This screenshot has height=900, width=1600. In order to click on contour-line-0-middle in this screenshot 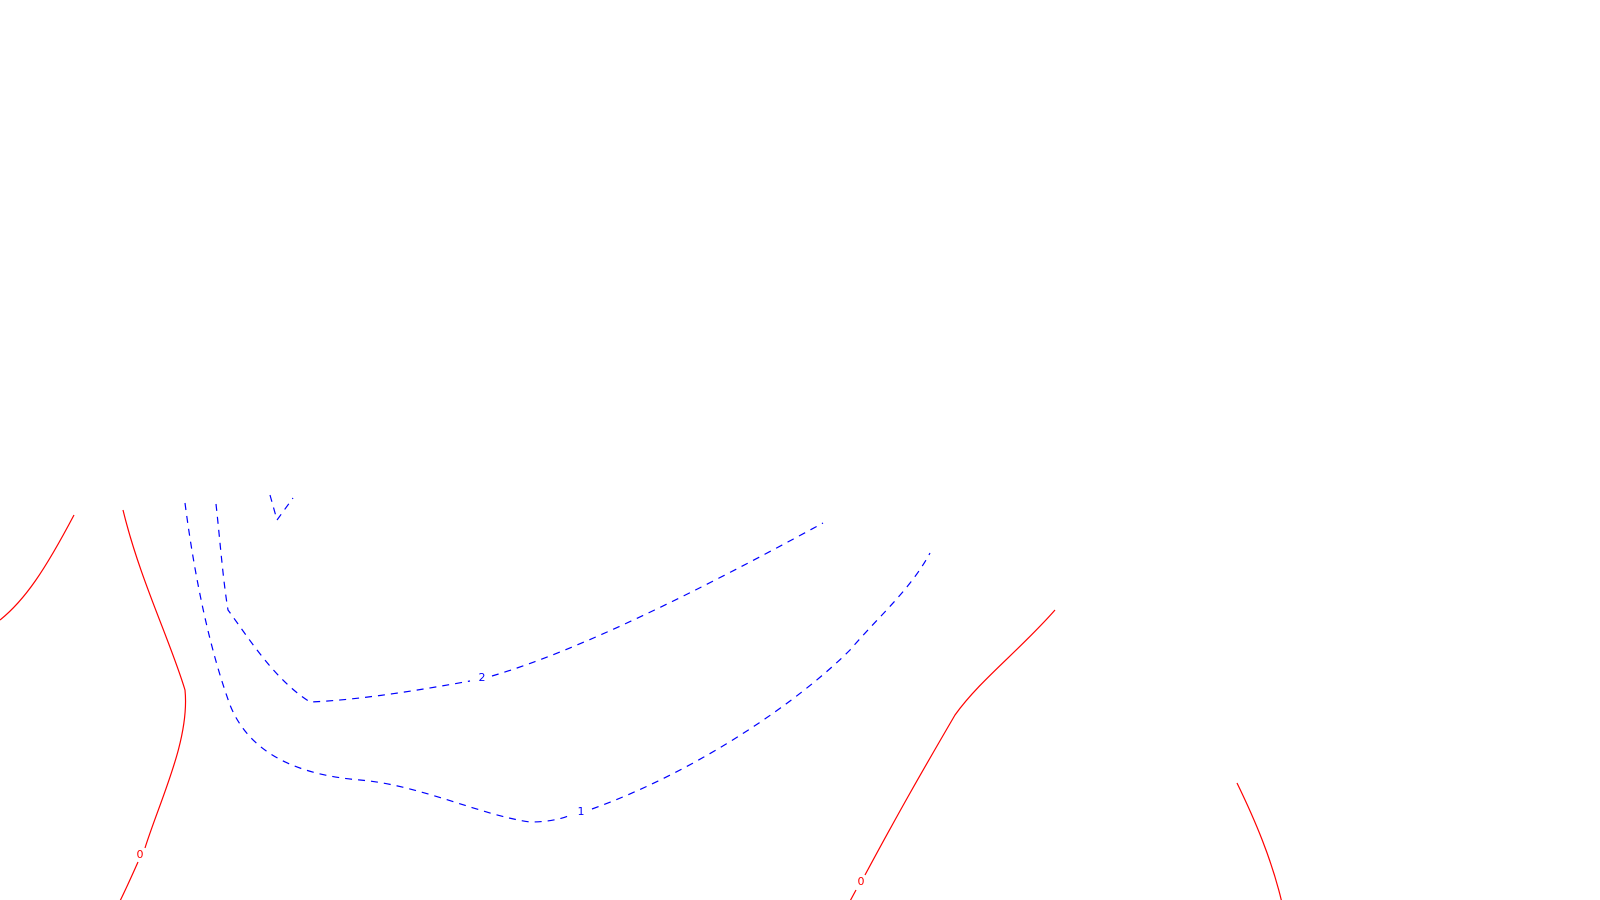, I will do `click(952, 754)`.